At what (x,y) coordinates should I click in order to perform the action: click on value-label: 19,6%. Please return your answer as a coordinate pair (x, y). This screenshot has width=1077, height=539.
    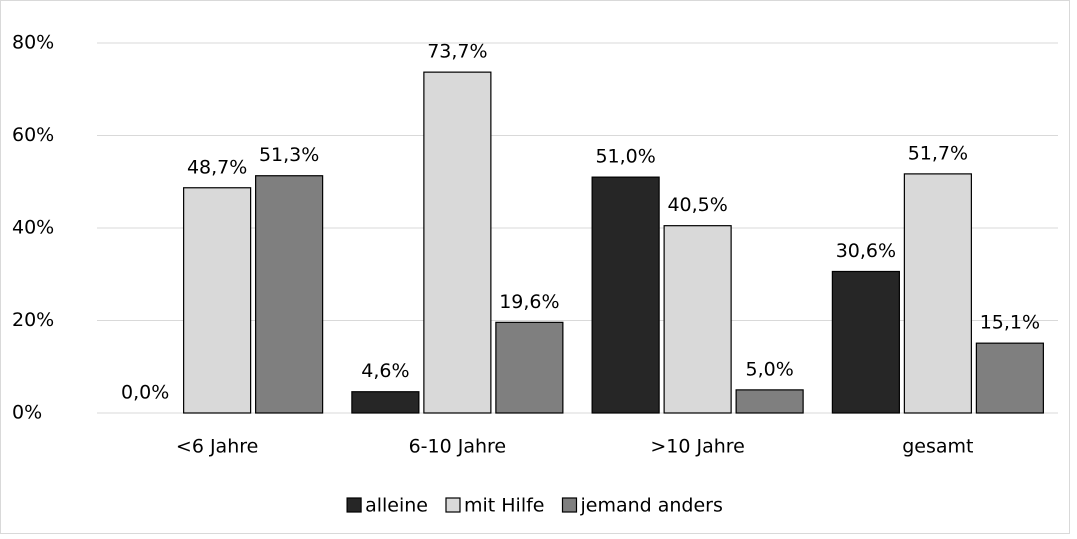
    Looking at the image, I should click on (529, 302).